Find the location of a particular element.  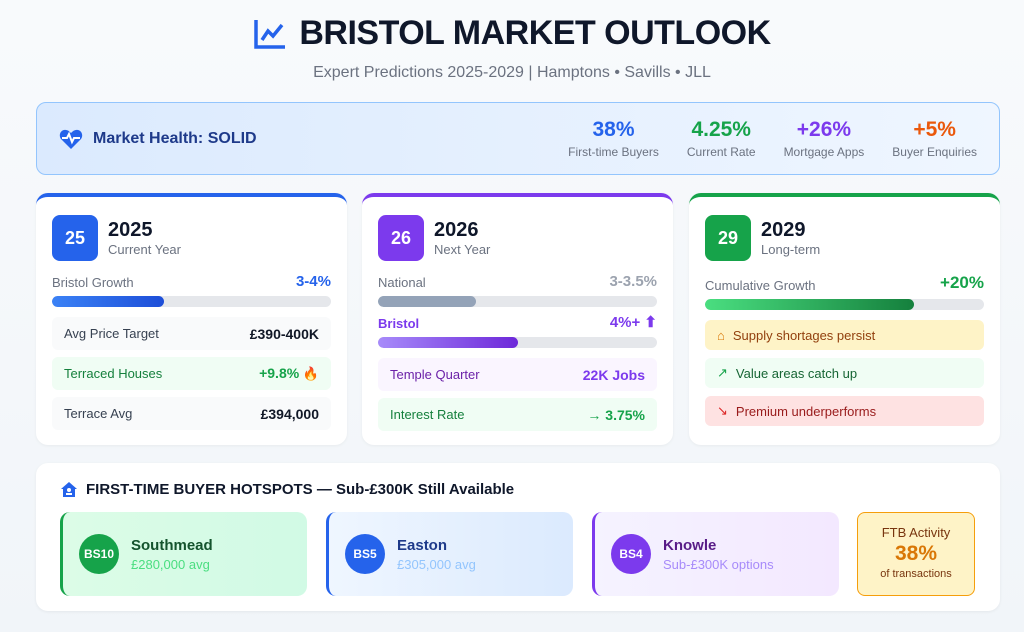

trend-up-icon: ↗ is located at coordinates (722, 372).